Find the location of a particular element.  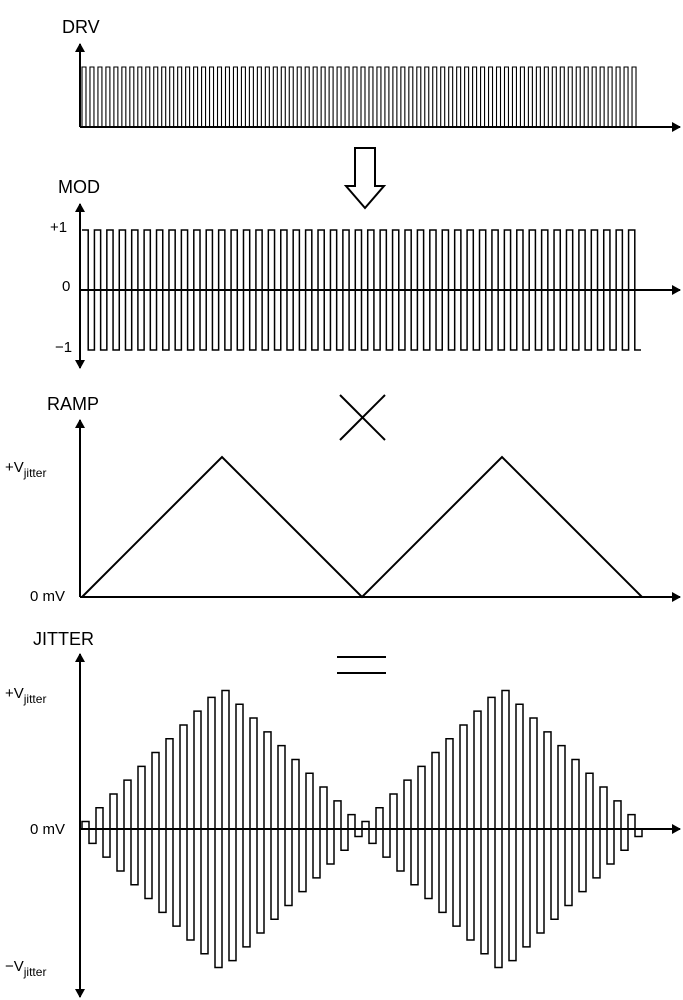

jitter-title: JITTER is located at coordinates (63, 639).